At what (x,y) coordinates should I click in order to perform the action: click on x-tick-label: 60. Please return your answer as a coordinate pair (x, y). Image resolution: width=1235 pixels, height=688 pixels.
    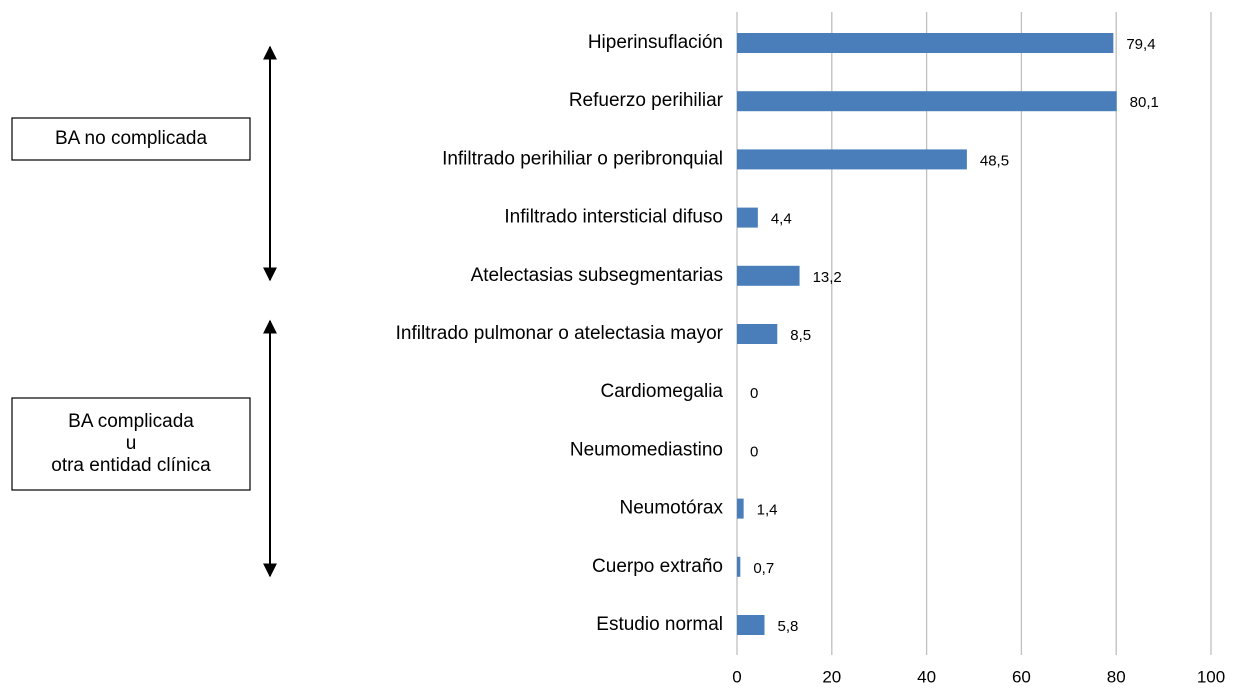
    Looking at the image, I should click on (1021, 676).